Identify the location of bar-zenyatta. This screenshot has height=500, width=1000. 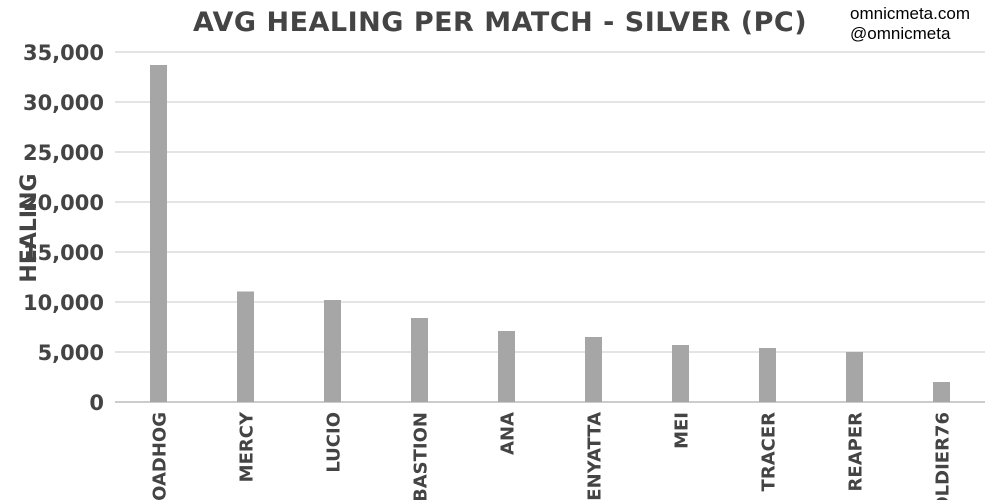
(593, 369).